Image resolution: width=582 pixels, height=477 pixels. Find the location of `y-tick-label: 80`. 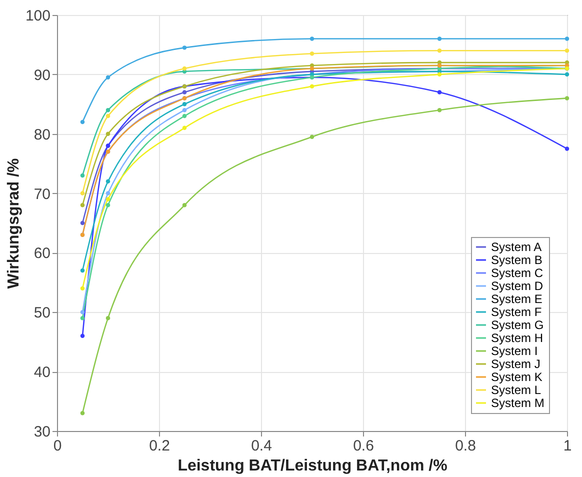

y-tick-label: 80 is located at coordinates (42, 135).